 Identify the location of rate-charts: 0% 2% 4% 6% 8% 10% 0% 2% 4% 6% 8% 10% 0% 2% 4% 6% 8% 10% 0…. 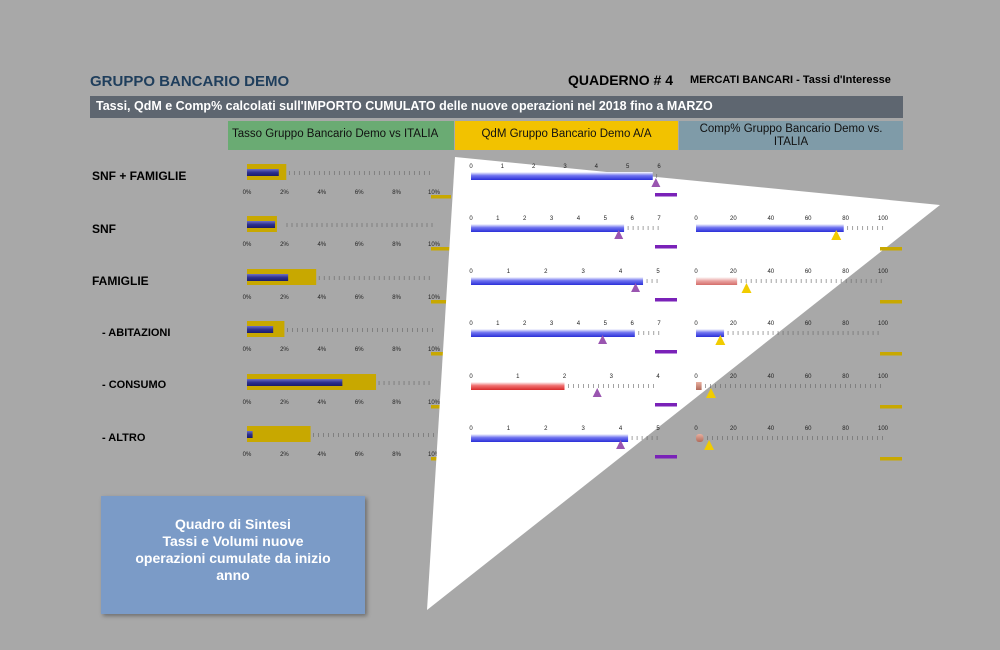
(347, 312).